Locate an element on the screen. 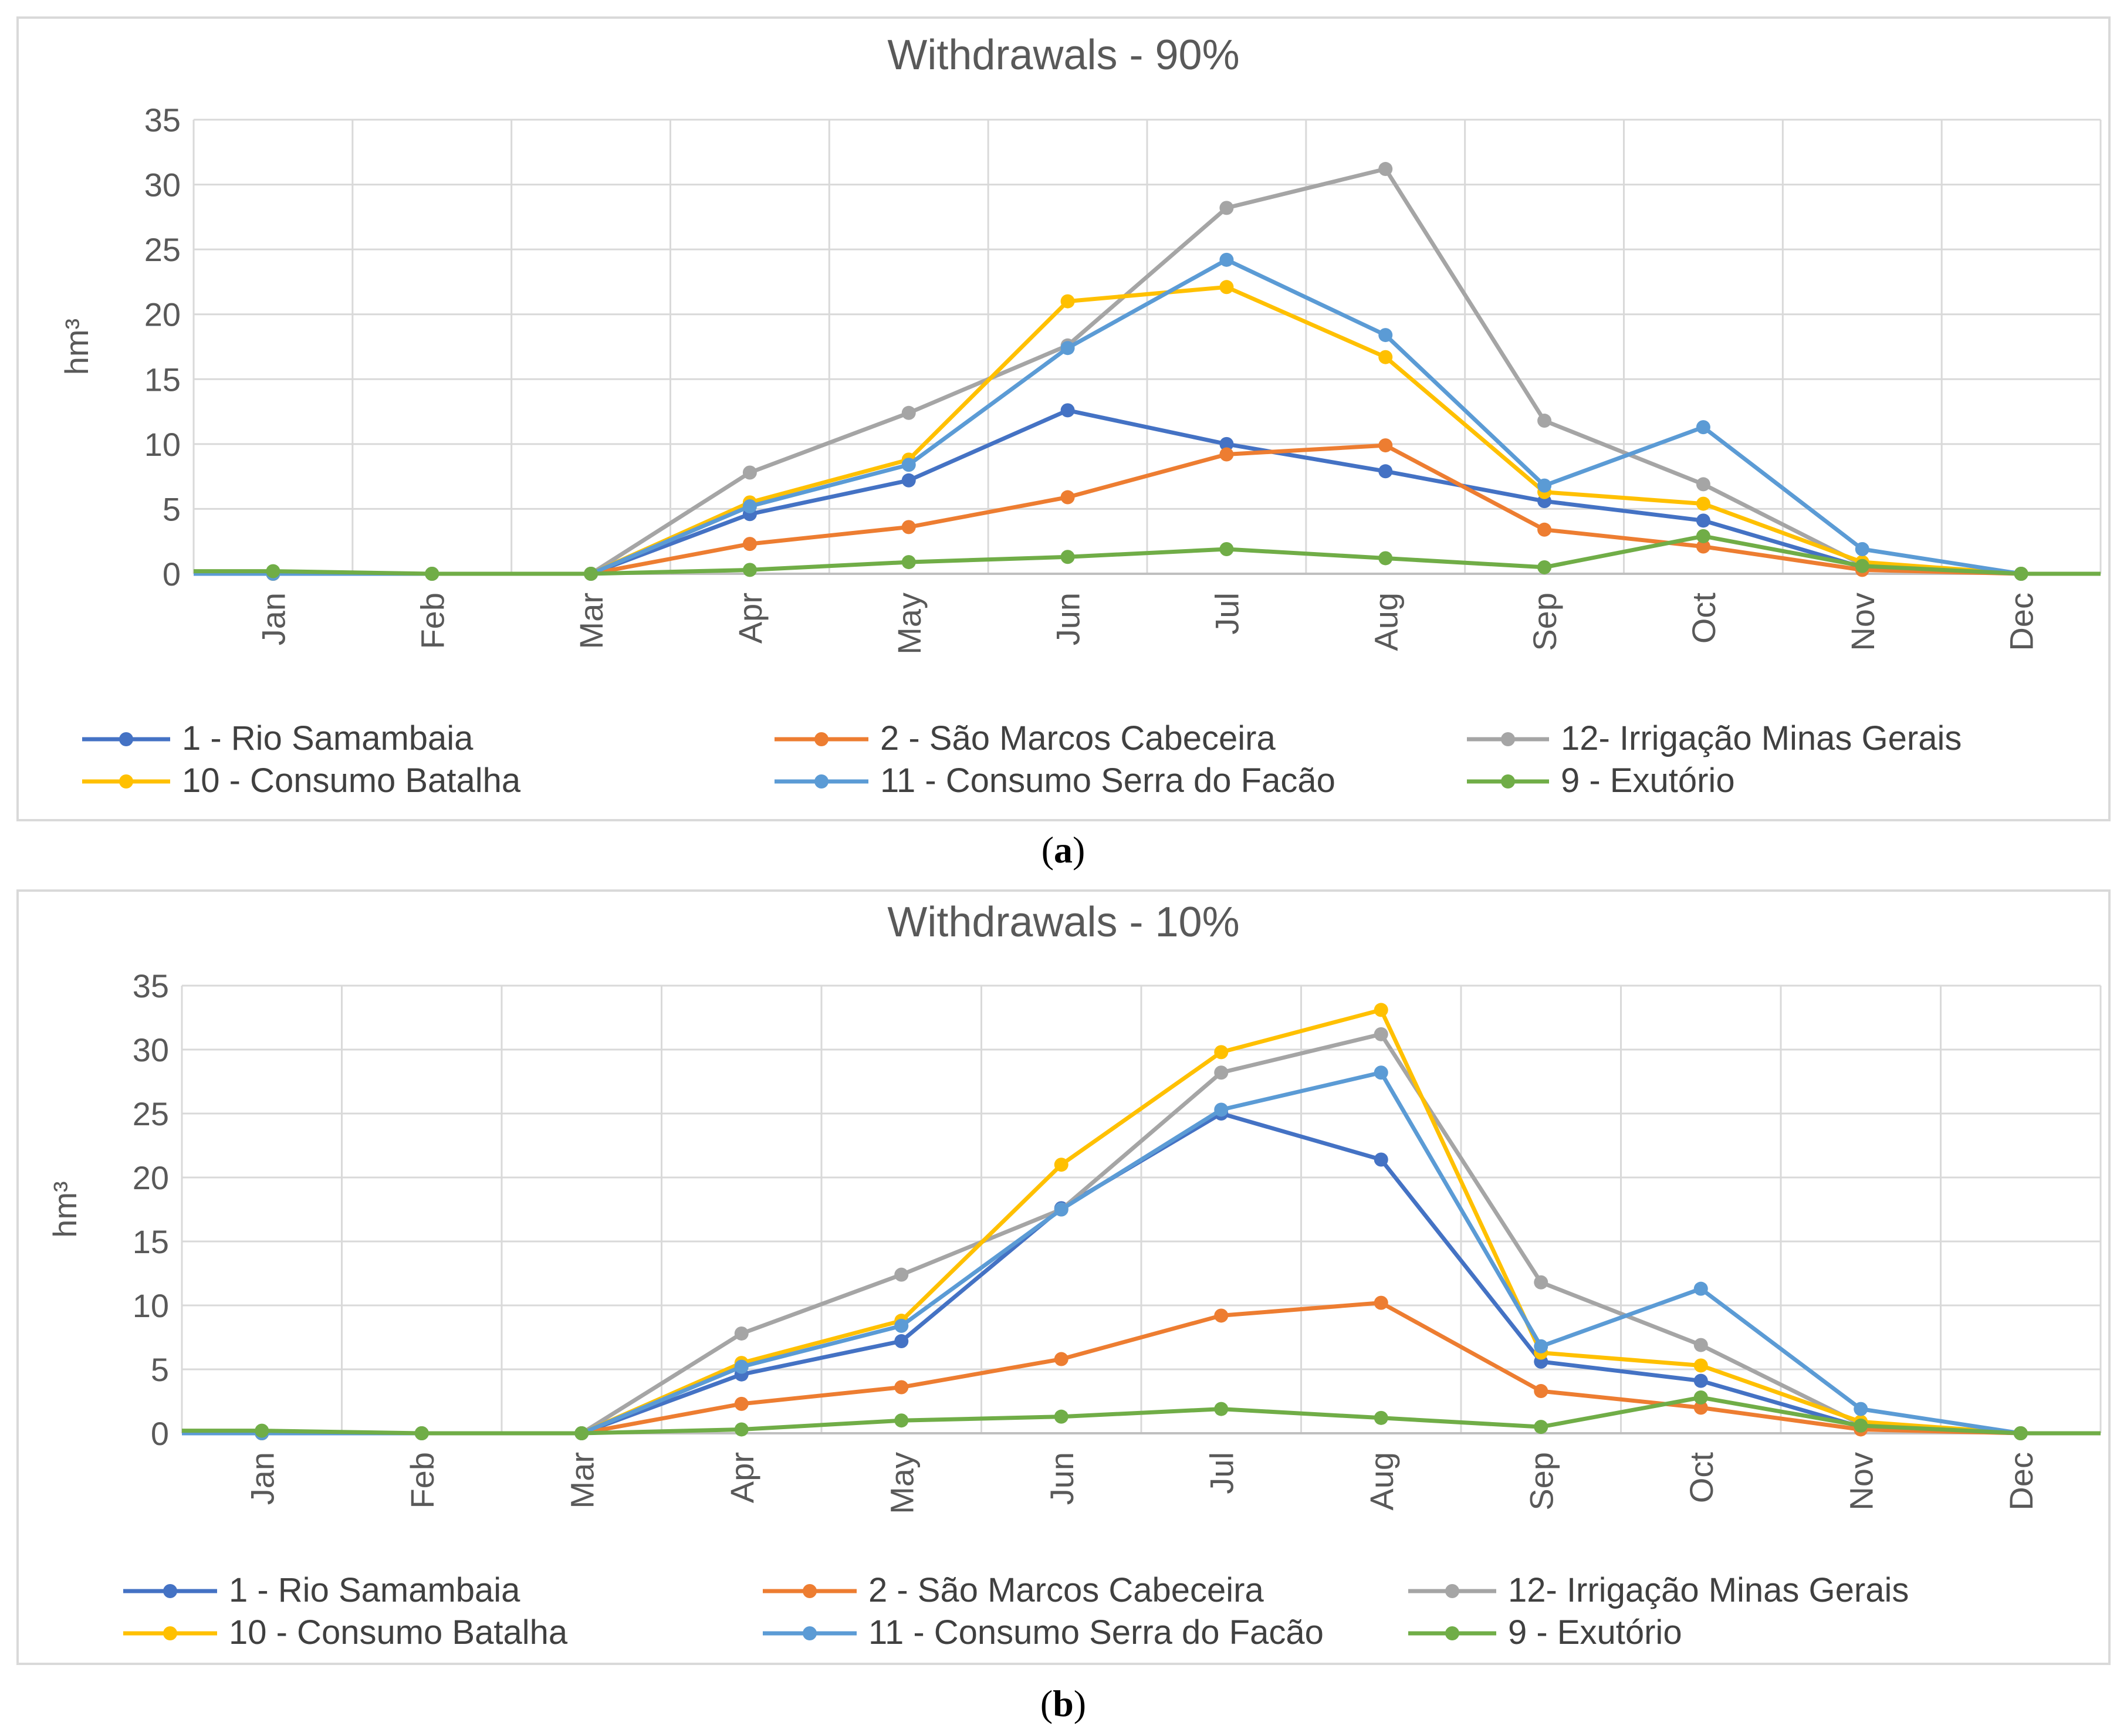  y-tick-label: 25 is located at coordinates (162, 249).